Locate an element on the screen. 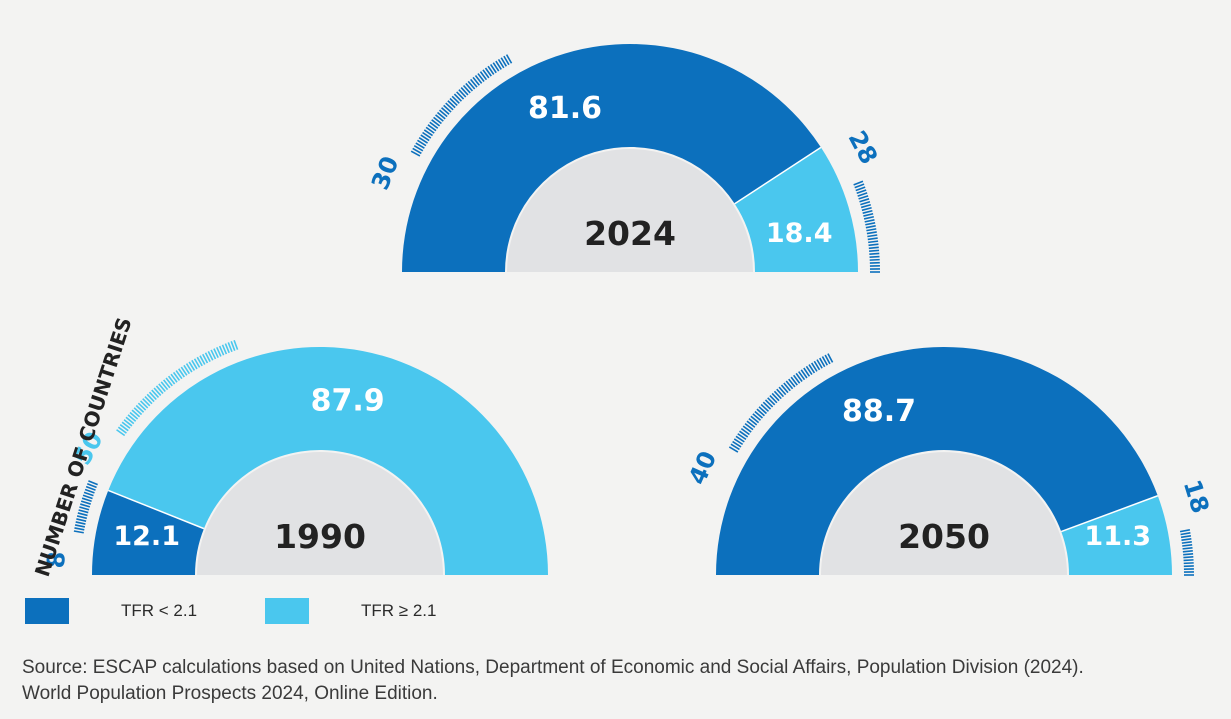 The width and height of the screenshot is (1231, 719). count-ticks-high-1990 is located at coordinates (177, 388).